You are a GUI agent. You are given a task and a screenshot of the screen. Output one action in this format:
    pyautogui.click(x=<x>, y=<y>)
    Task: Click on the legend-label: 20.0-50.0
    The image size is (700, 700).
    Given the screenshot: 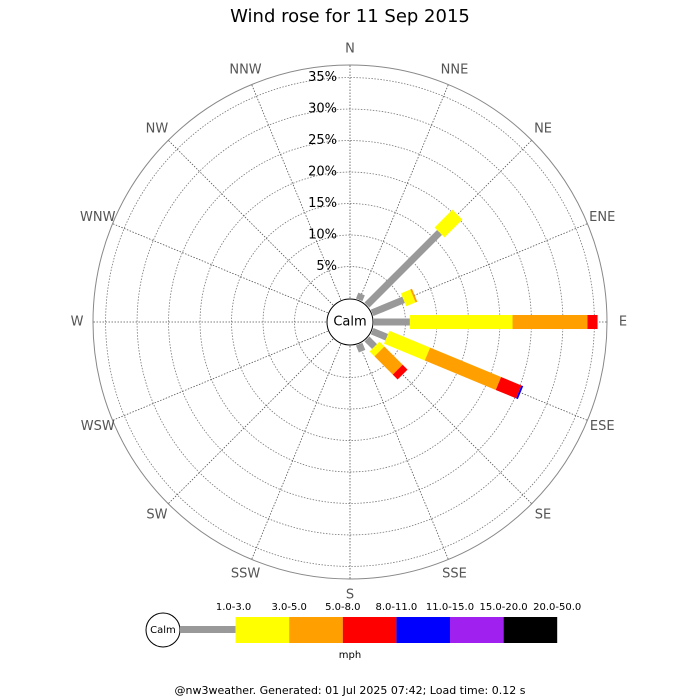 What is the action you would take?
    pyautogui.click(x=557, y=607)
    